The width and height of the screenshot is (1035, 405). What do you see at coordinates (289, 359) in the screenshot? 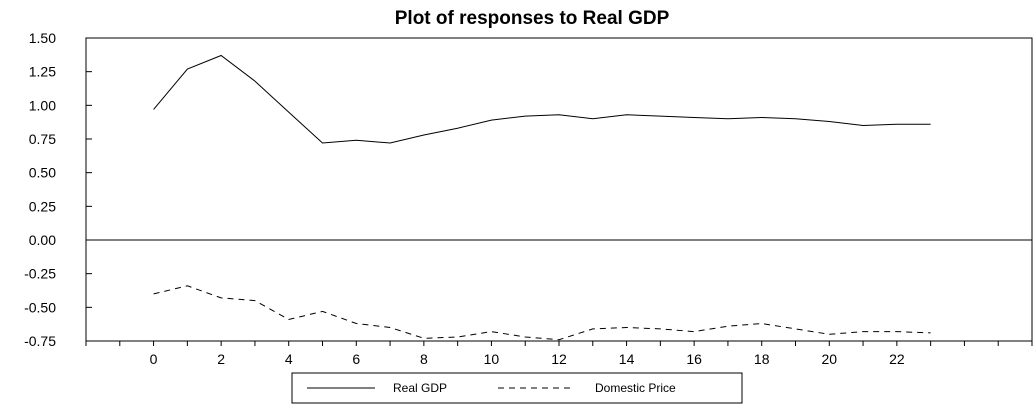
I see `x-tick-label: 4` at bounding box center [289, 359].